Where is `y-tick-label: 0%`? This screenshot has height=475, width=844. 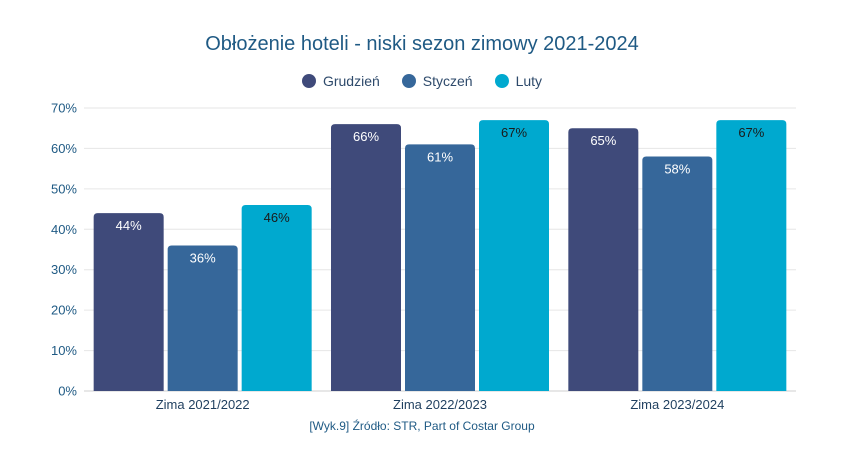
y-tick-label: 0% is located at coordinates (67, 391).